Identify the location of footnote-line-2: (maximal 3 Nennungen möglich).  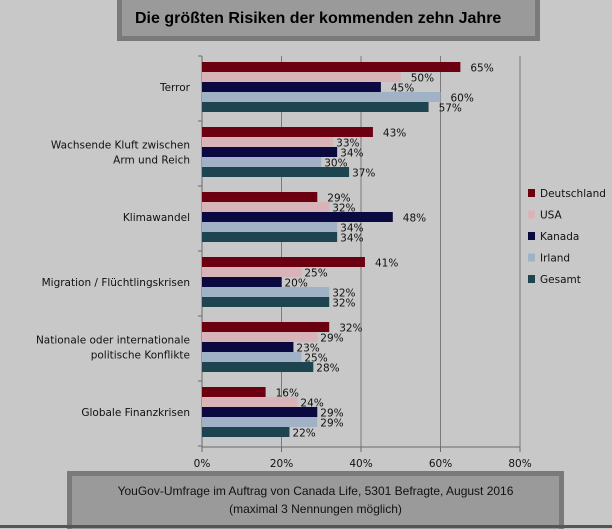
(315, 509).